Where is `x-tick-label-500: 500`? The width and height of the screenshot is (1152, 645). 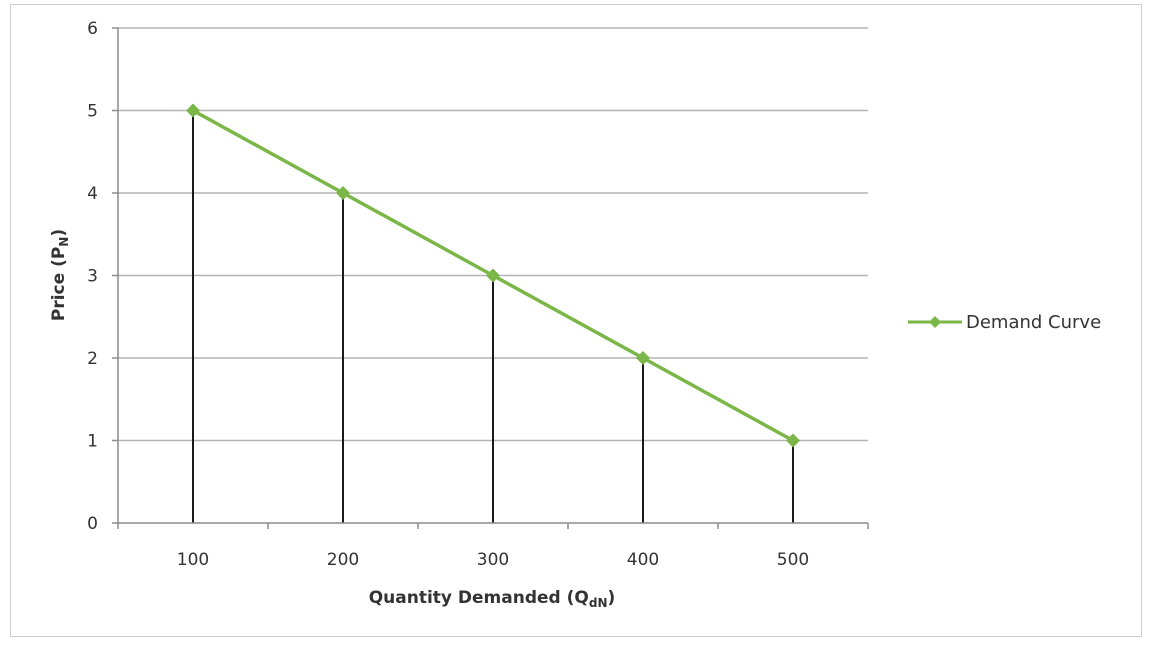 x-tick-label-500: 500 is located at coordinates (793, 560).